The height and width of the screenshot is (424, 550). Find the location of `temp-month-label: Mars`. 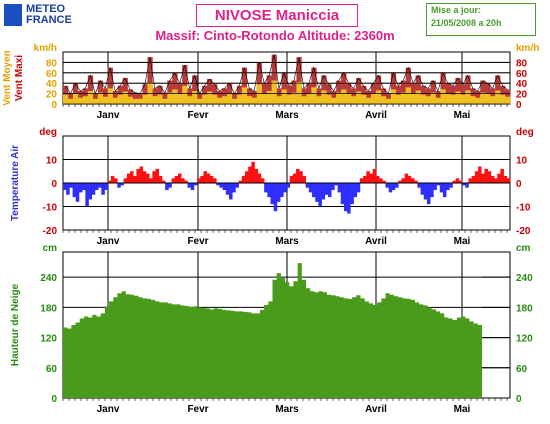

temp-month-label: Mars is located at coordinates (287, 241).